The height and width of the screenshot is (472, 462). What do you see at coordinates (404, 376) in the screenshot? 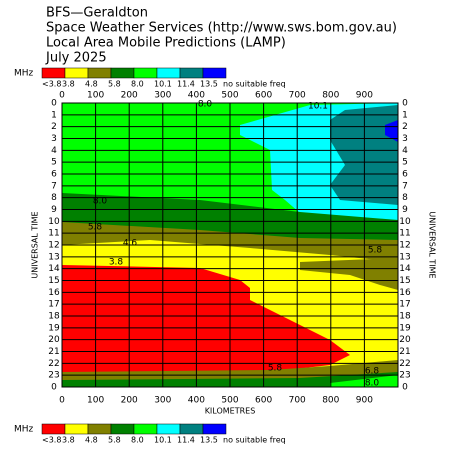
I see `y-tick-label-right: 23` at bounding box center [404, 376].